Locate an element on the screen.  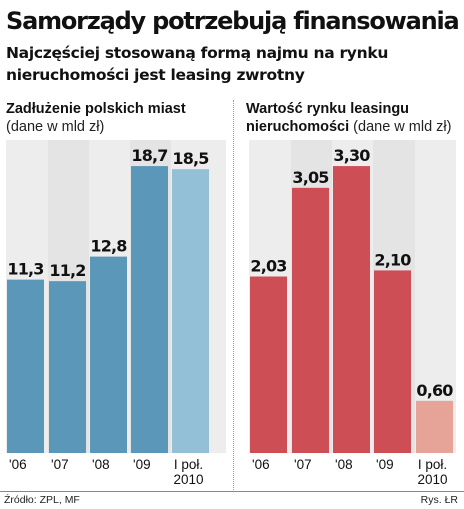
right-chart-title: Wartość rynku leasingu nieruchomości is located at coordinates (328, 118).